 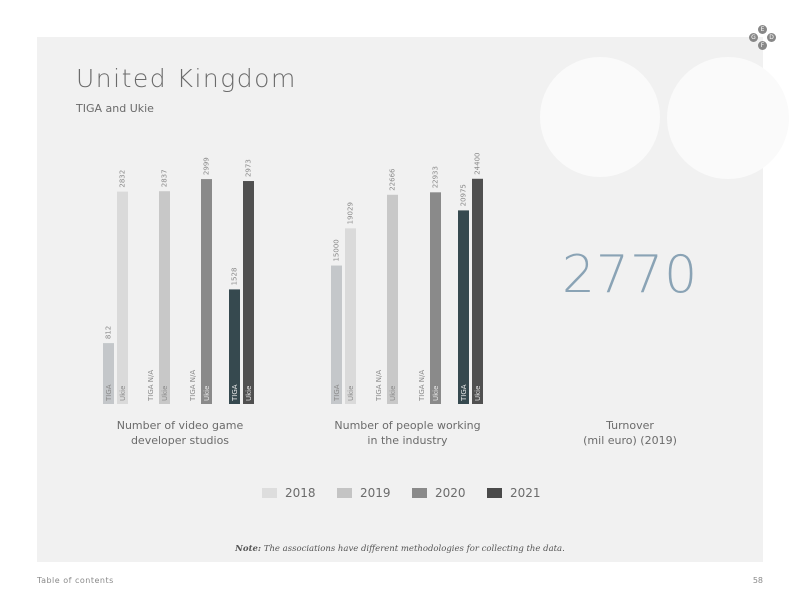 I want to click on people-2021-tiga-bar, so click(x=463, y=307).